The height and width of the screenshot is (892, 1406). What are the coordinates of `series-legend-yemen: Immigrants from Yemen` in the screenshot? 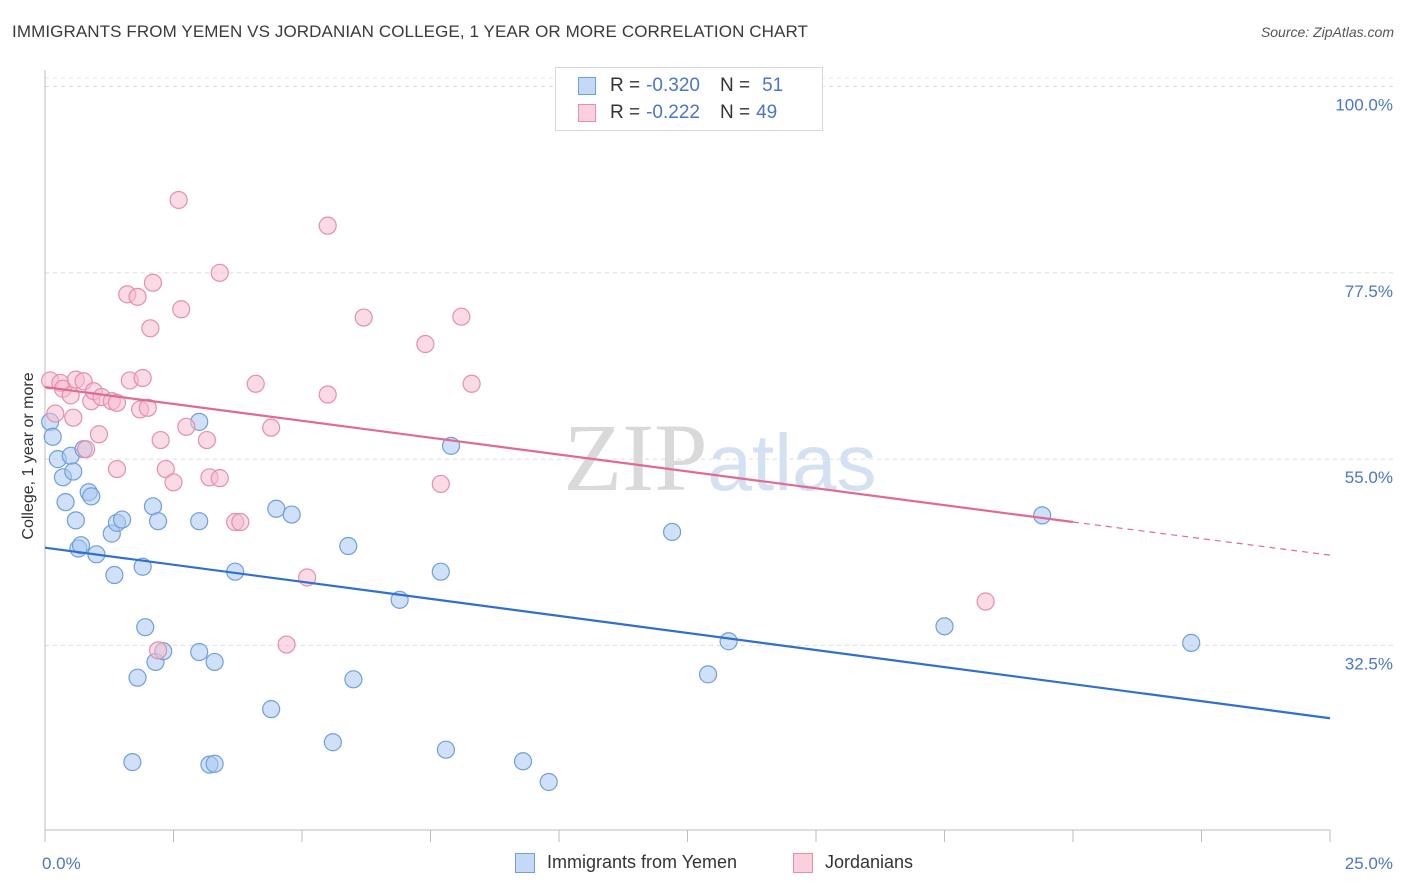 It's located at (626, 862).